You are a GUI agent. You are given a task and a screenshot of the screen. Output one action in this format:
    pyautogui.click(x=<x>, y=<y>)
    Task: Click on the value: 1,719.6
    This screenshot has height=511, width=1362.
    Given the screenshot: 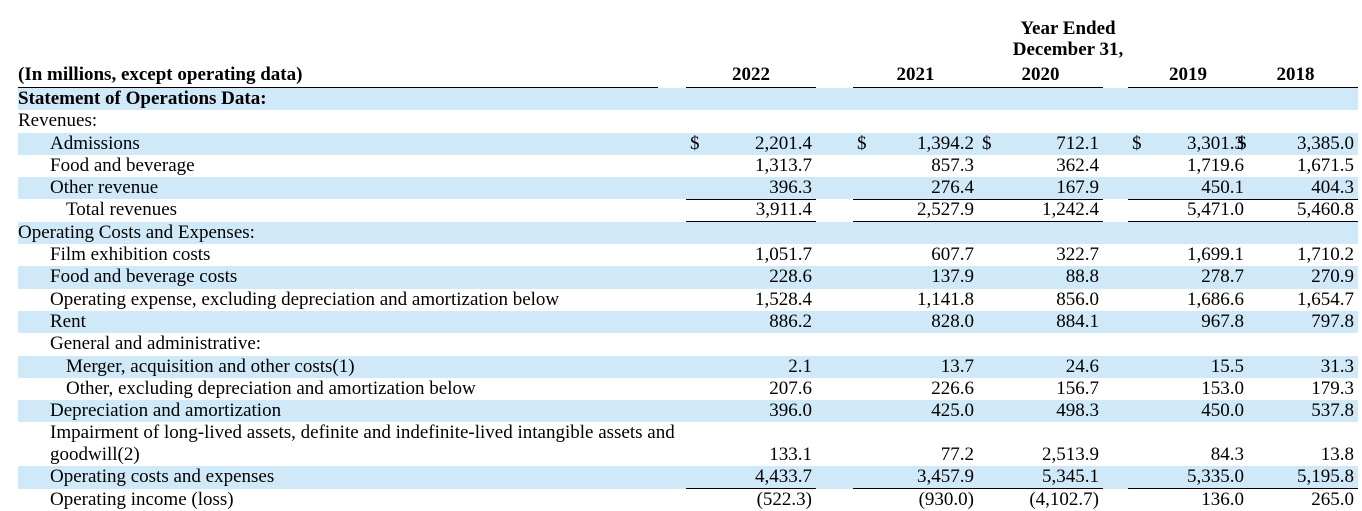 What is the action you would take?
    pyautogui.click(x=1215, y=165)
    